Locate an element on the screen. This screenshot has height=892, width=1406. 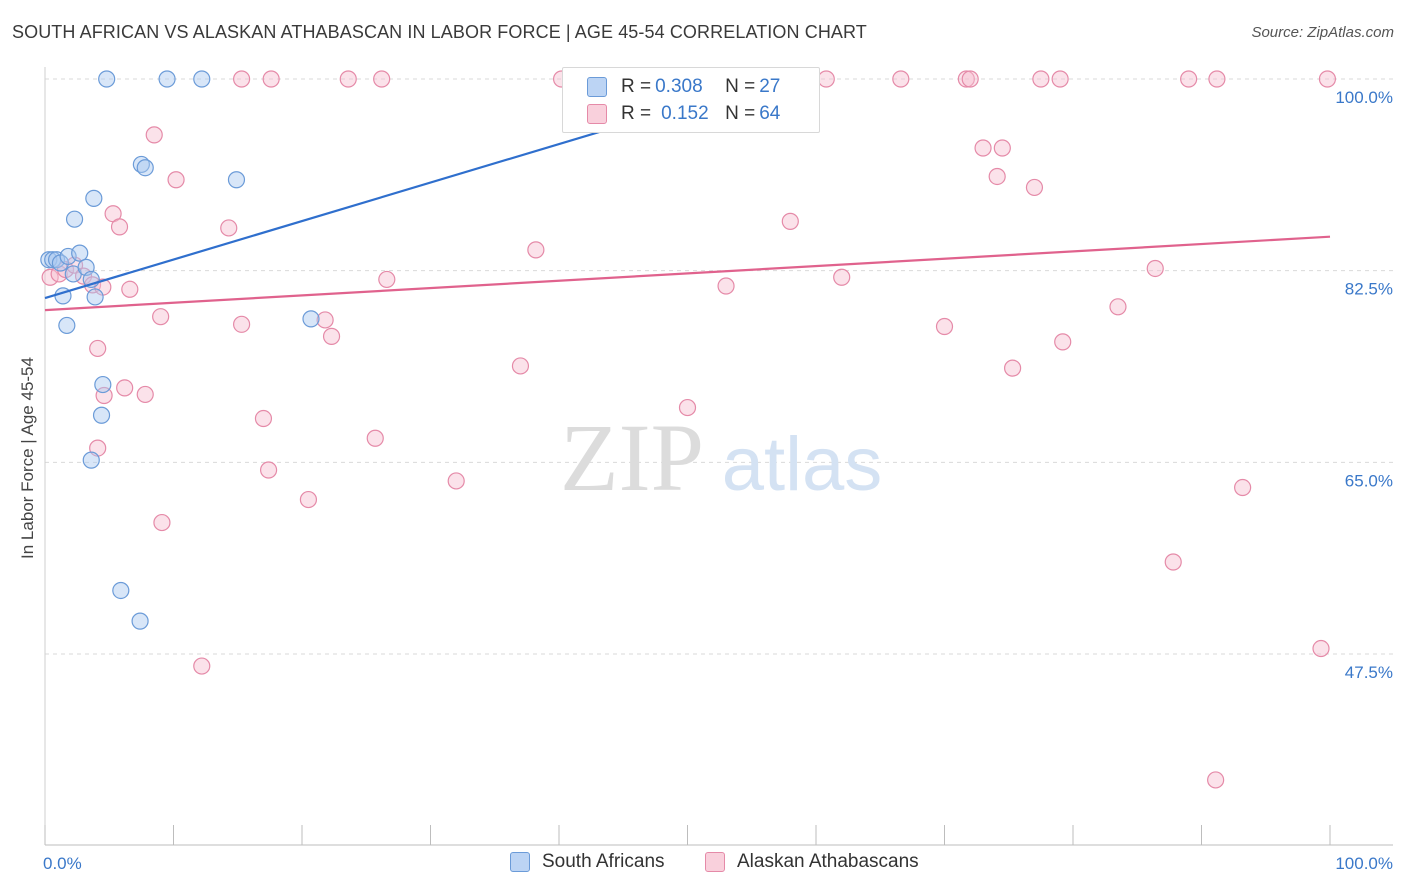
legend-row-south-africans: R = 0.308 N = 27 is located at coordinates (683, 87).